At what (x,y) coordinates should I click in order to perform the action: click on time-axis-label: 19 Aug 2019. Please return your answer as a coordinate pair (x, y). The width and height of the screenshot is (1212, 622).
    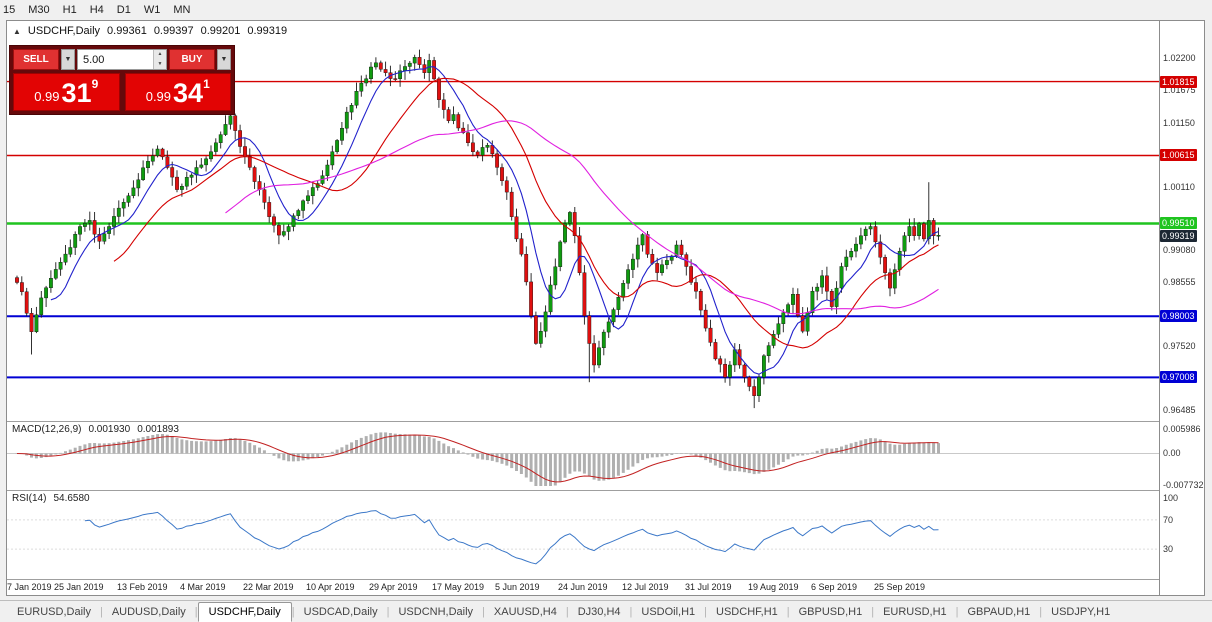
    Looking at the image, I should click on (773, 587).